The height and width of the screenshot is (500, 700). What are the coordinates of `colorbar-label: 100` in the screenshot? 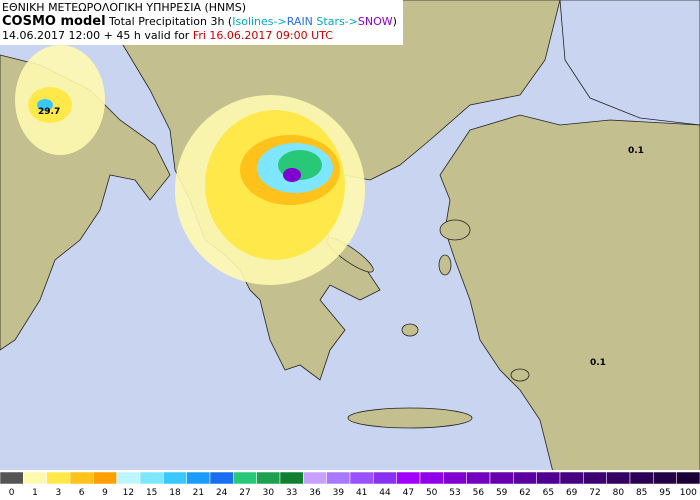 It's located at (688, 493).